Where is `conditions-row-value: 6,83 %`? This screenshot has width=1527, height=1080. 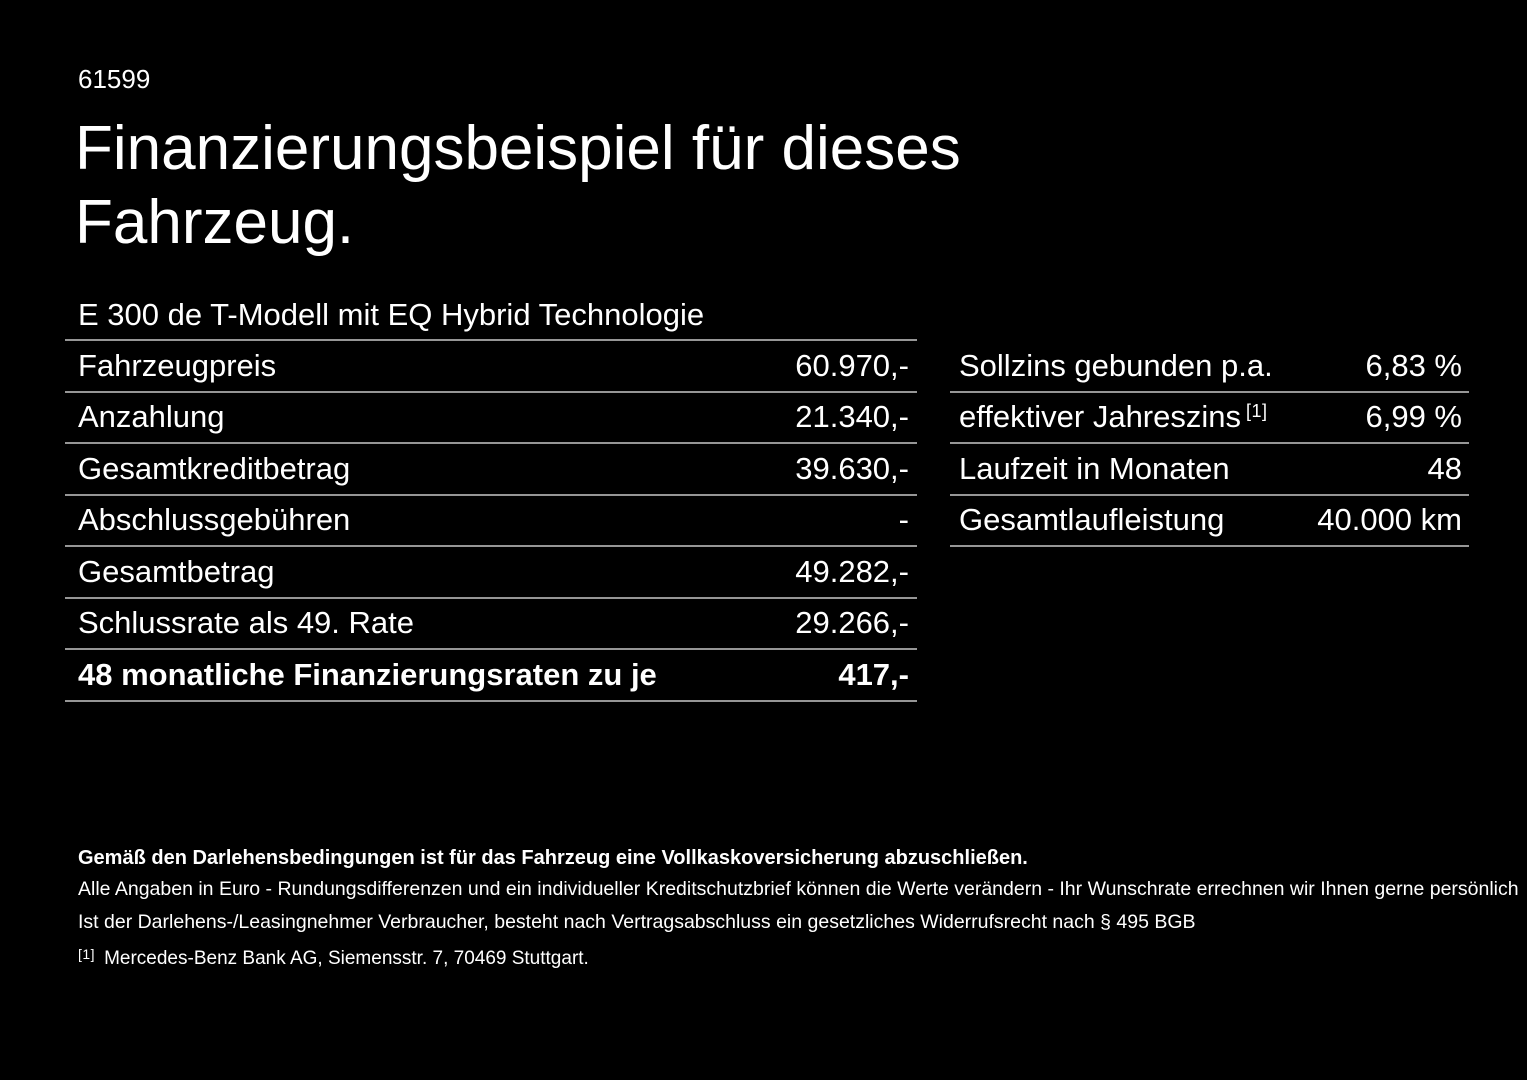
conditions-row-value: 6,83 % is located at coordinates (1413, 365).